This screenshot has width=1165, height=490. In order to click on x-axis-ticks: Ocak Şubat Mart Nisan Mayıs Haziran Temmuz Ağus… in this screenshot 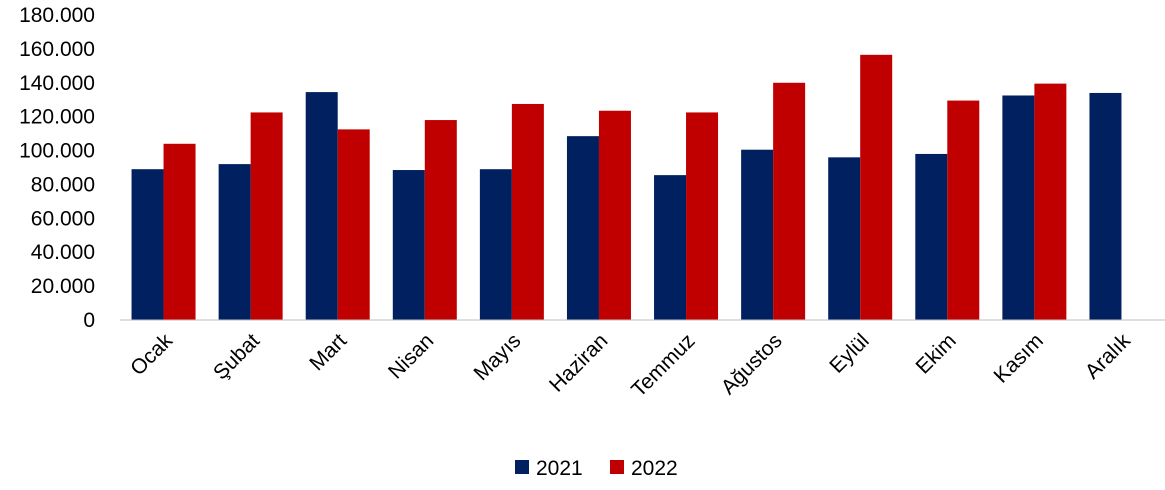, I will do `click(630, 365)`.